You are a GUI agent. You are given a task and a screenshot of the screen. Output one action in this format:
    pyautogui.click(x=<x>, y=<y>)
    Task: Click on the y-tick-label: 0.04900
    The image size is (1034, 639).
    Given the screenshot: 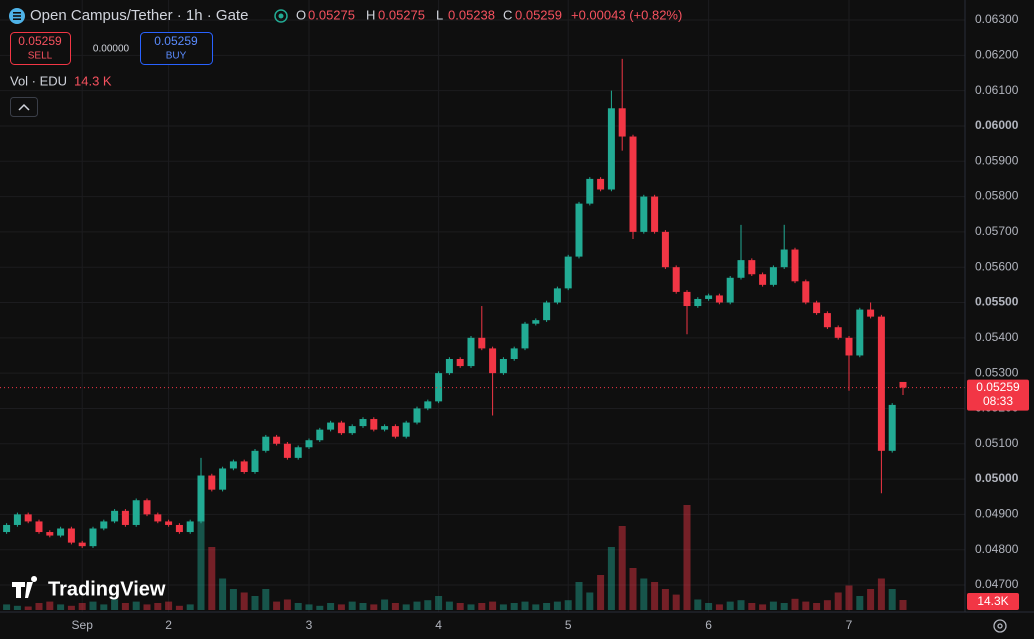 What is the action you would take?
    pyautogui.click(x=997, y=514)
    